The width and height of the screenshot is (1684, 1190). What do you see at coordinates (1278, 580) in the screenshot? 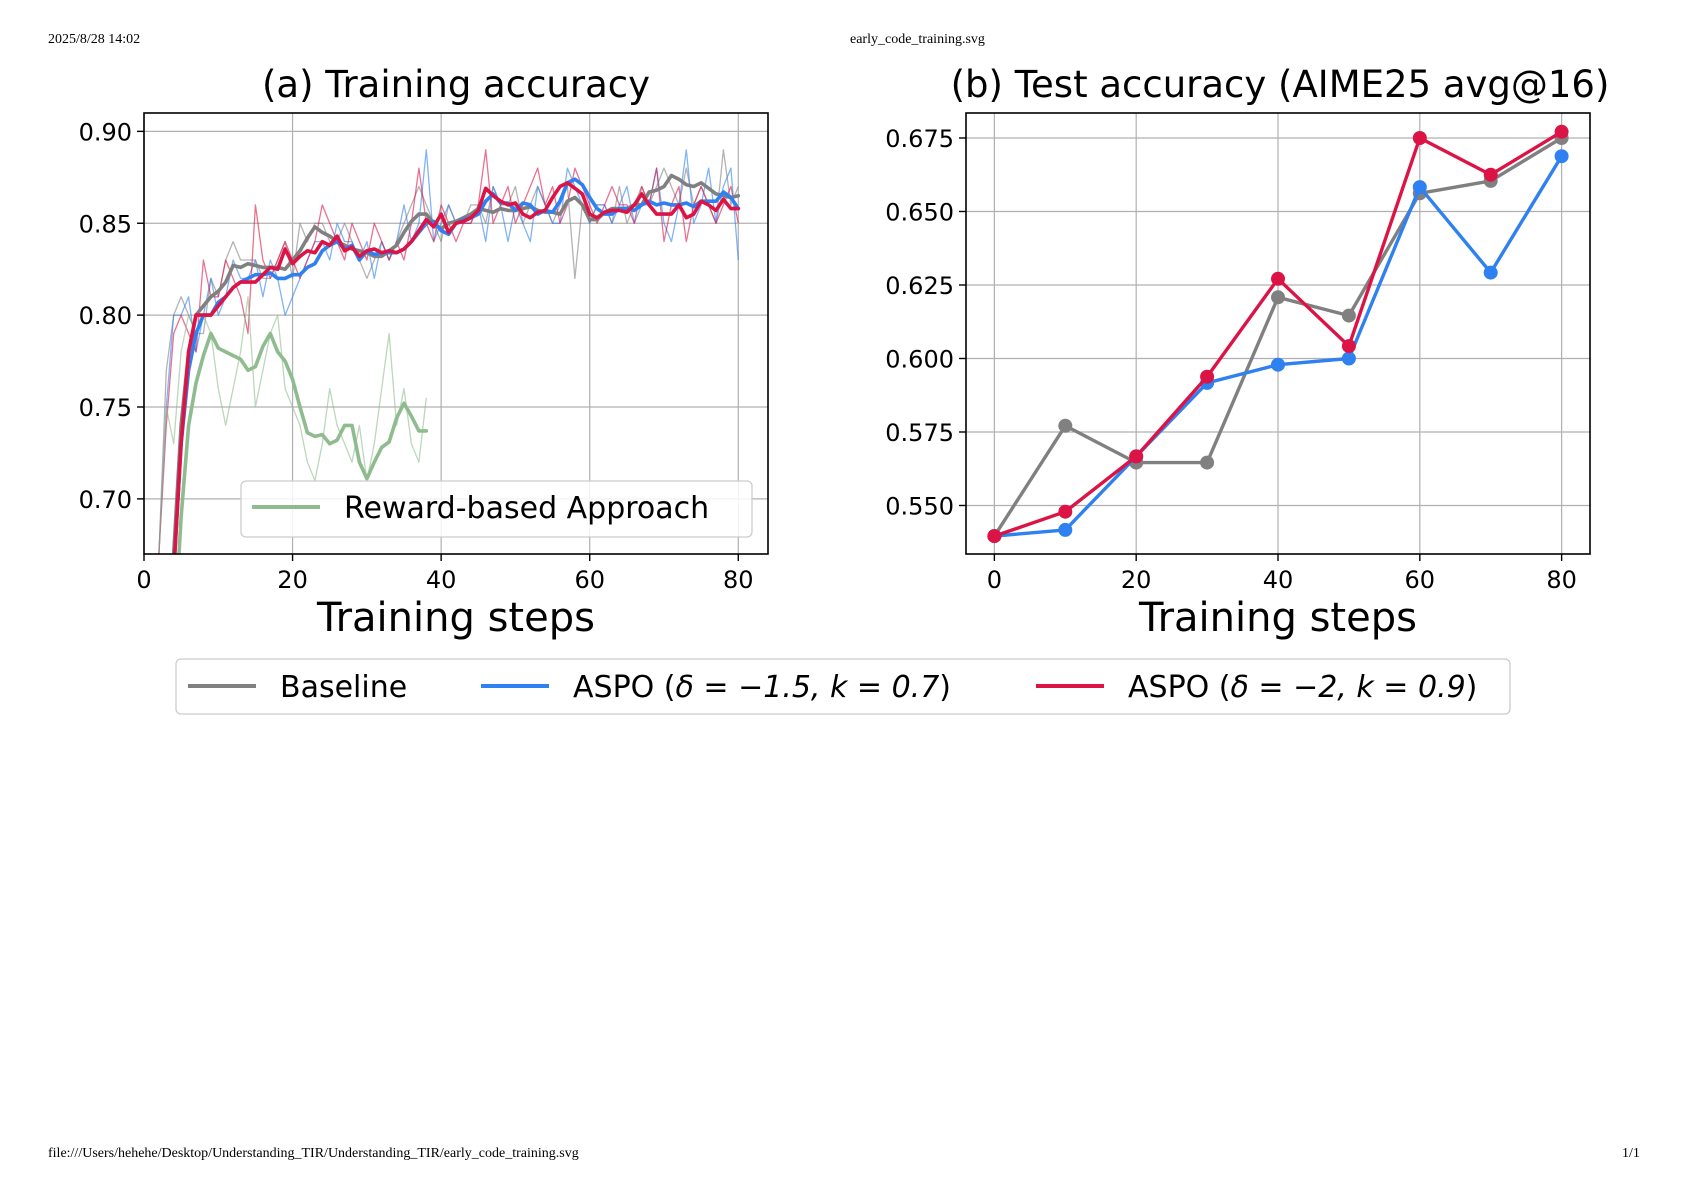
I see `test-accuracy-x-tick-label: 40` at bounding box center [1278, 580].